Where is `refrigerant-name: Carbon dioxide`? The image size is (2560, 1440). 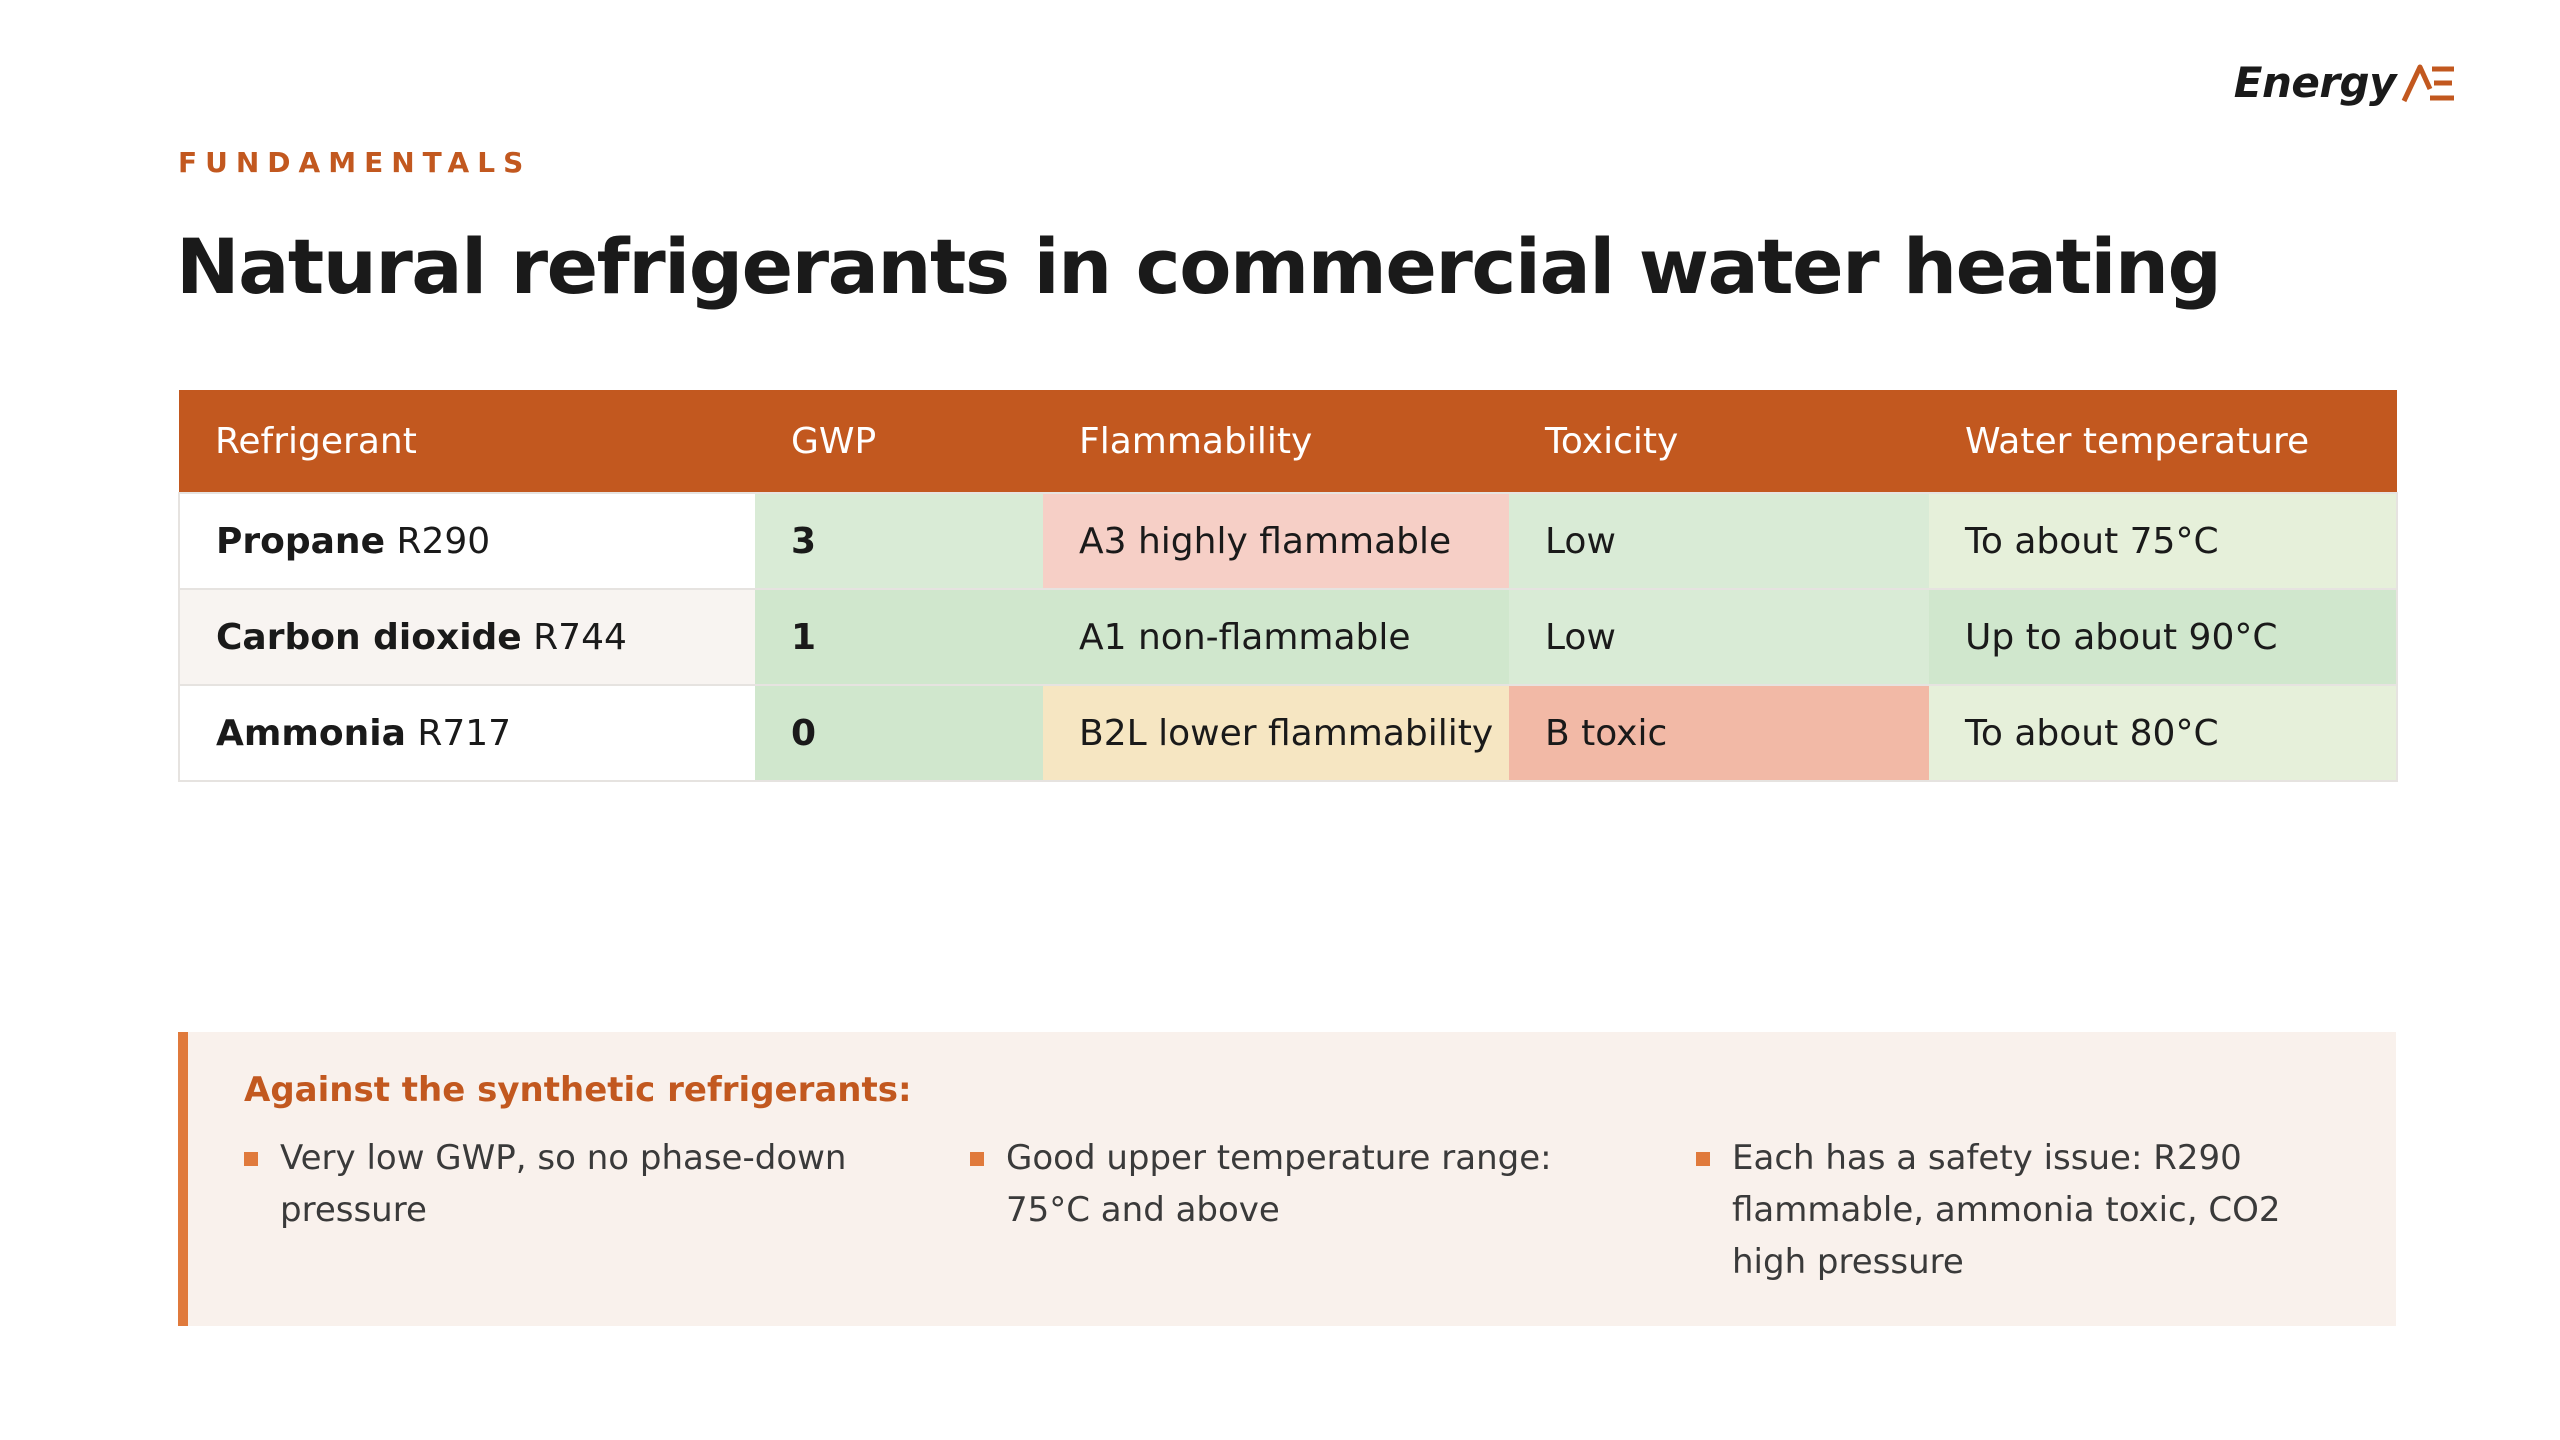 refrigerant-name: Carbon dioxide is located at coordinates (369, 637).